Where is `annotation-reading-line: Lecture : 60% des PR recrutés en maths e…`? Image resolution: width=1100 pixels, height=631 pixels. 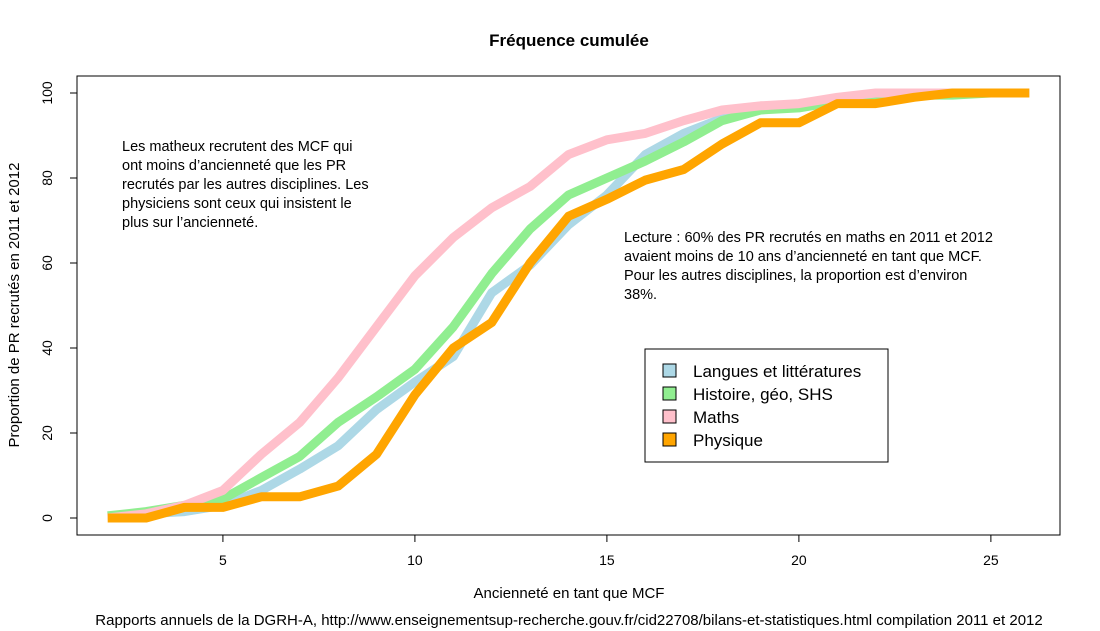 annotation-reading-line: Lecture : 60% des PR recrutés en maths e… is located at coordinates (808, 238).